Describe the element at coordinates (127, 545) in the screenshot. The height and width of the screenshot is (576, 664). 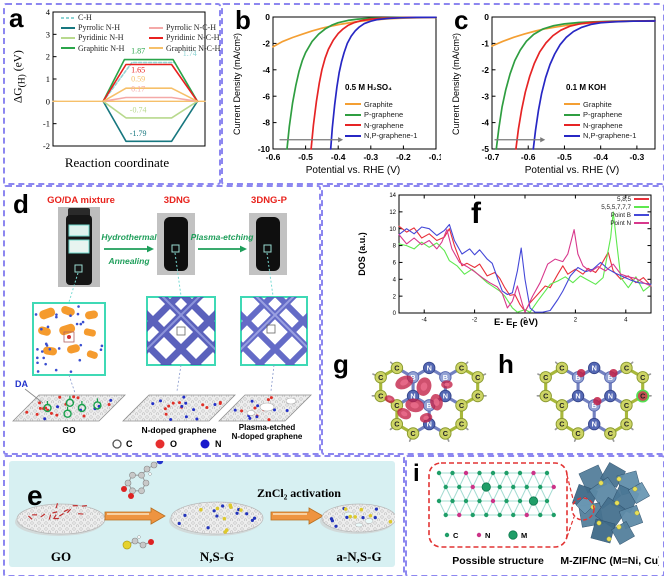
I see `s-atom` at that location.